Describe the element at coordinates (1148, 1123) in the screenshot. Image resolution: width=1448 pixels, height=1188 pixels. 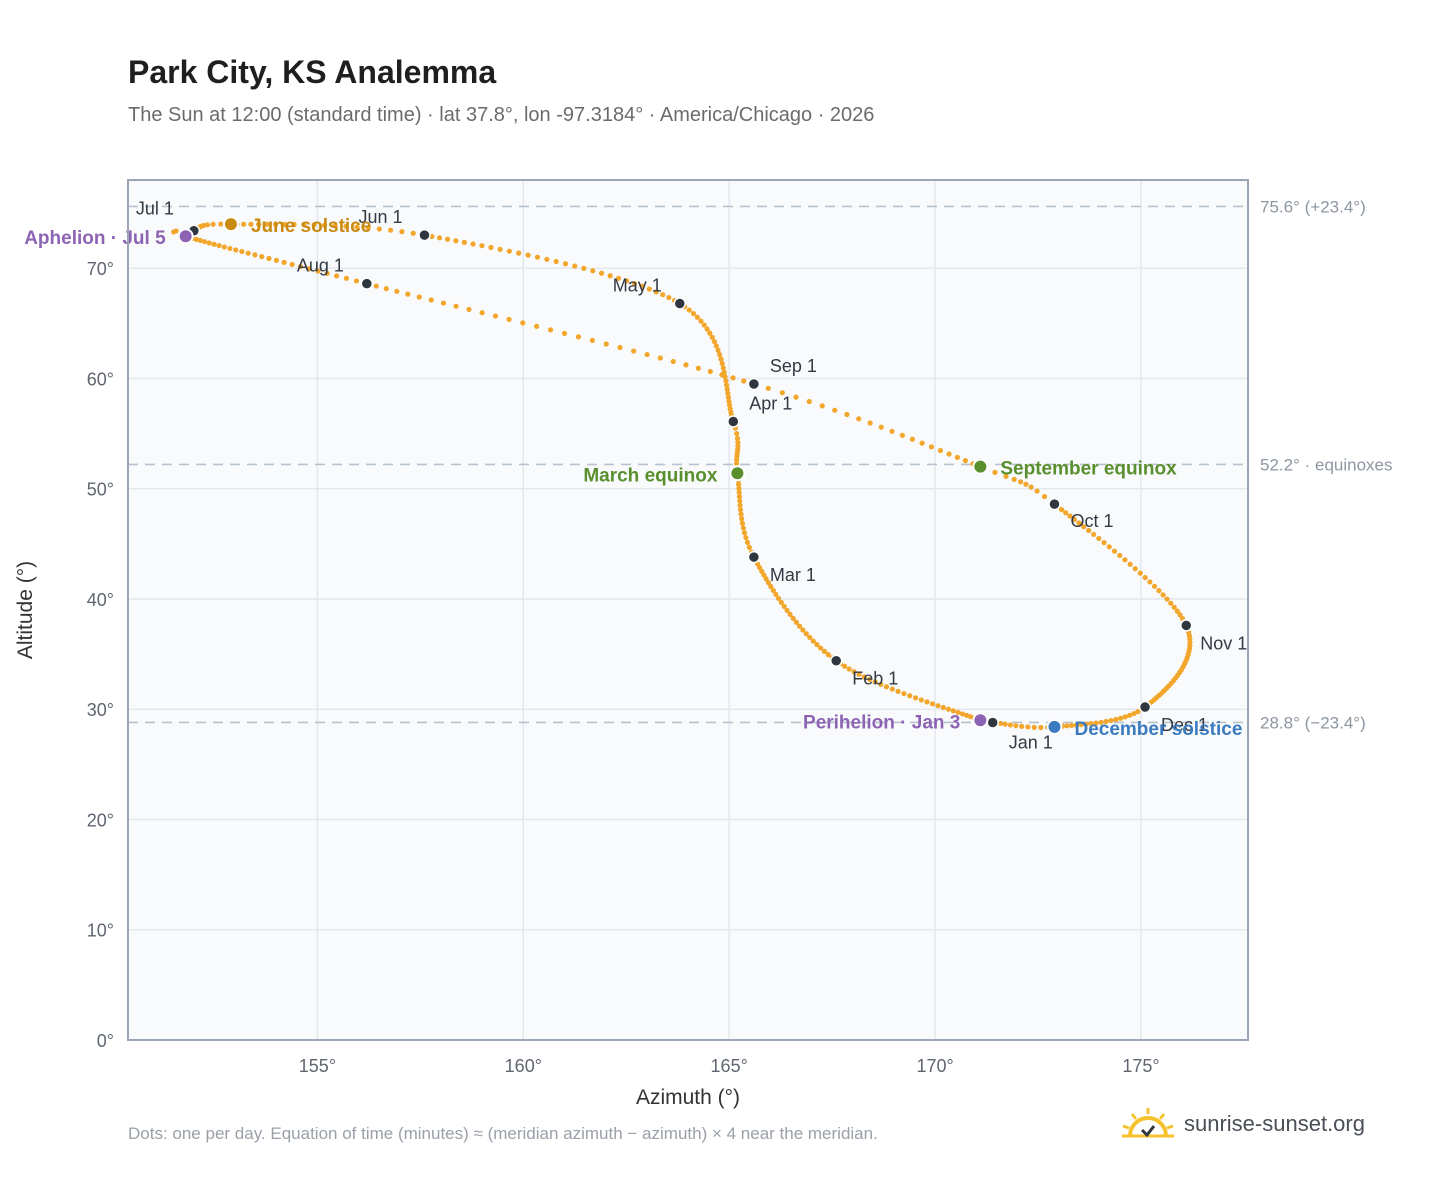
I see `sun-logo-icon` at that location.